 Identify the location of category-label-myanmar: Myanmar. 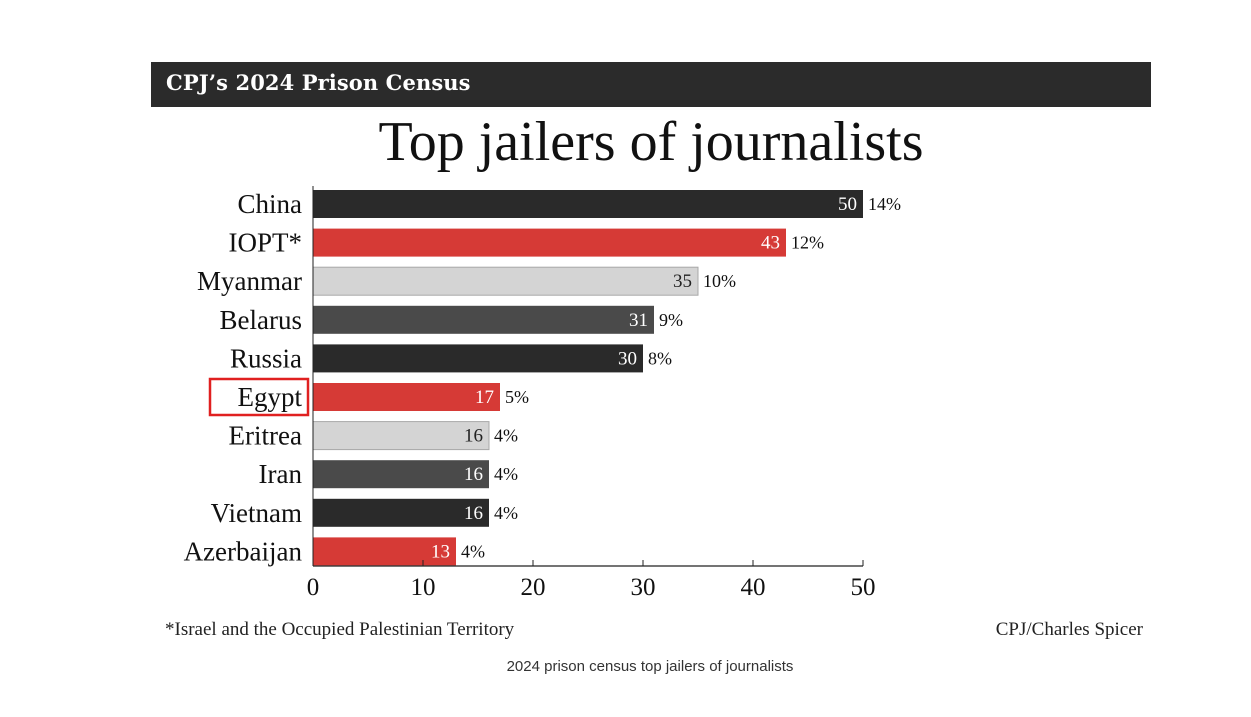
(249, 281).